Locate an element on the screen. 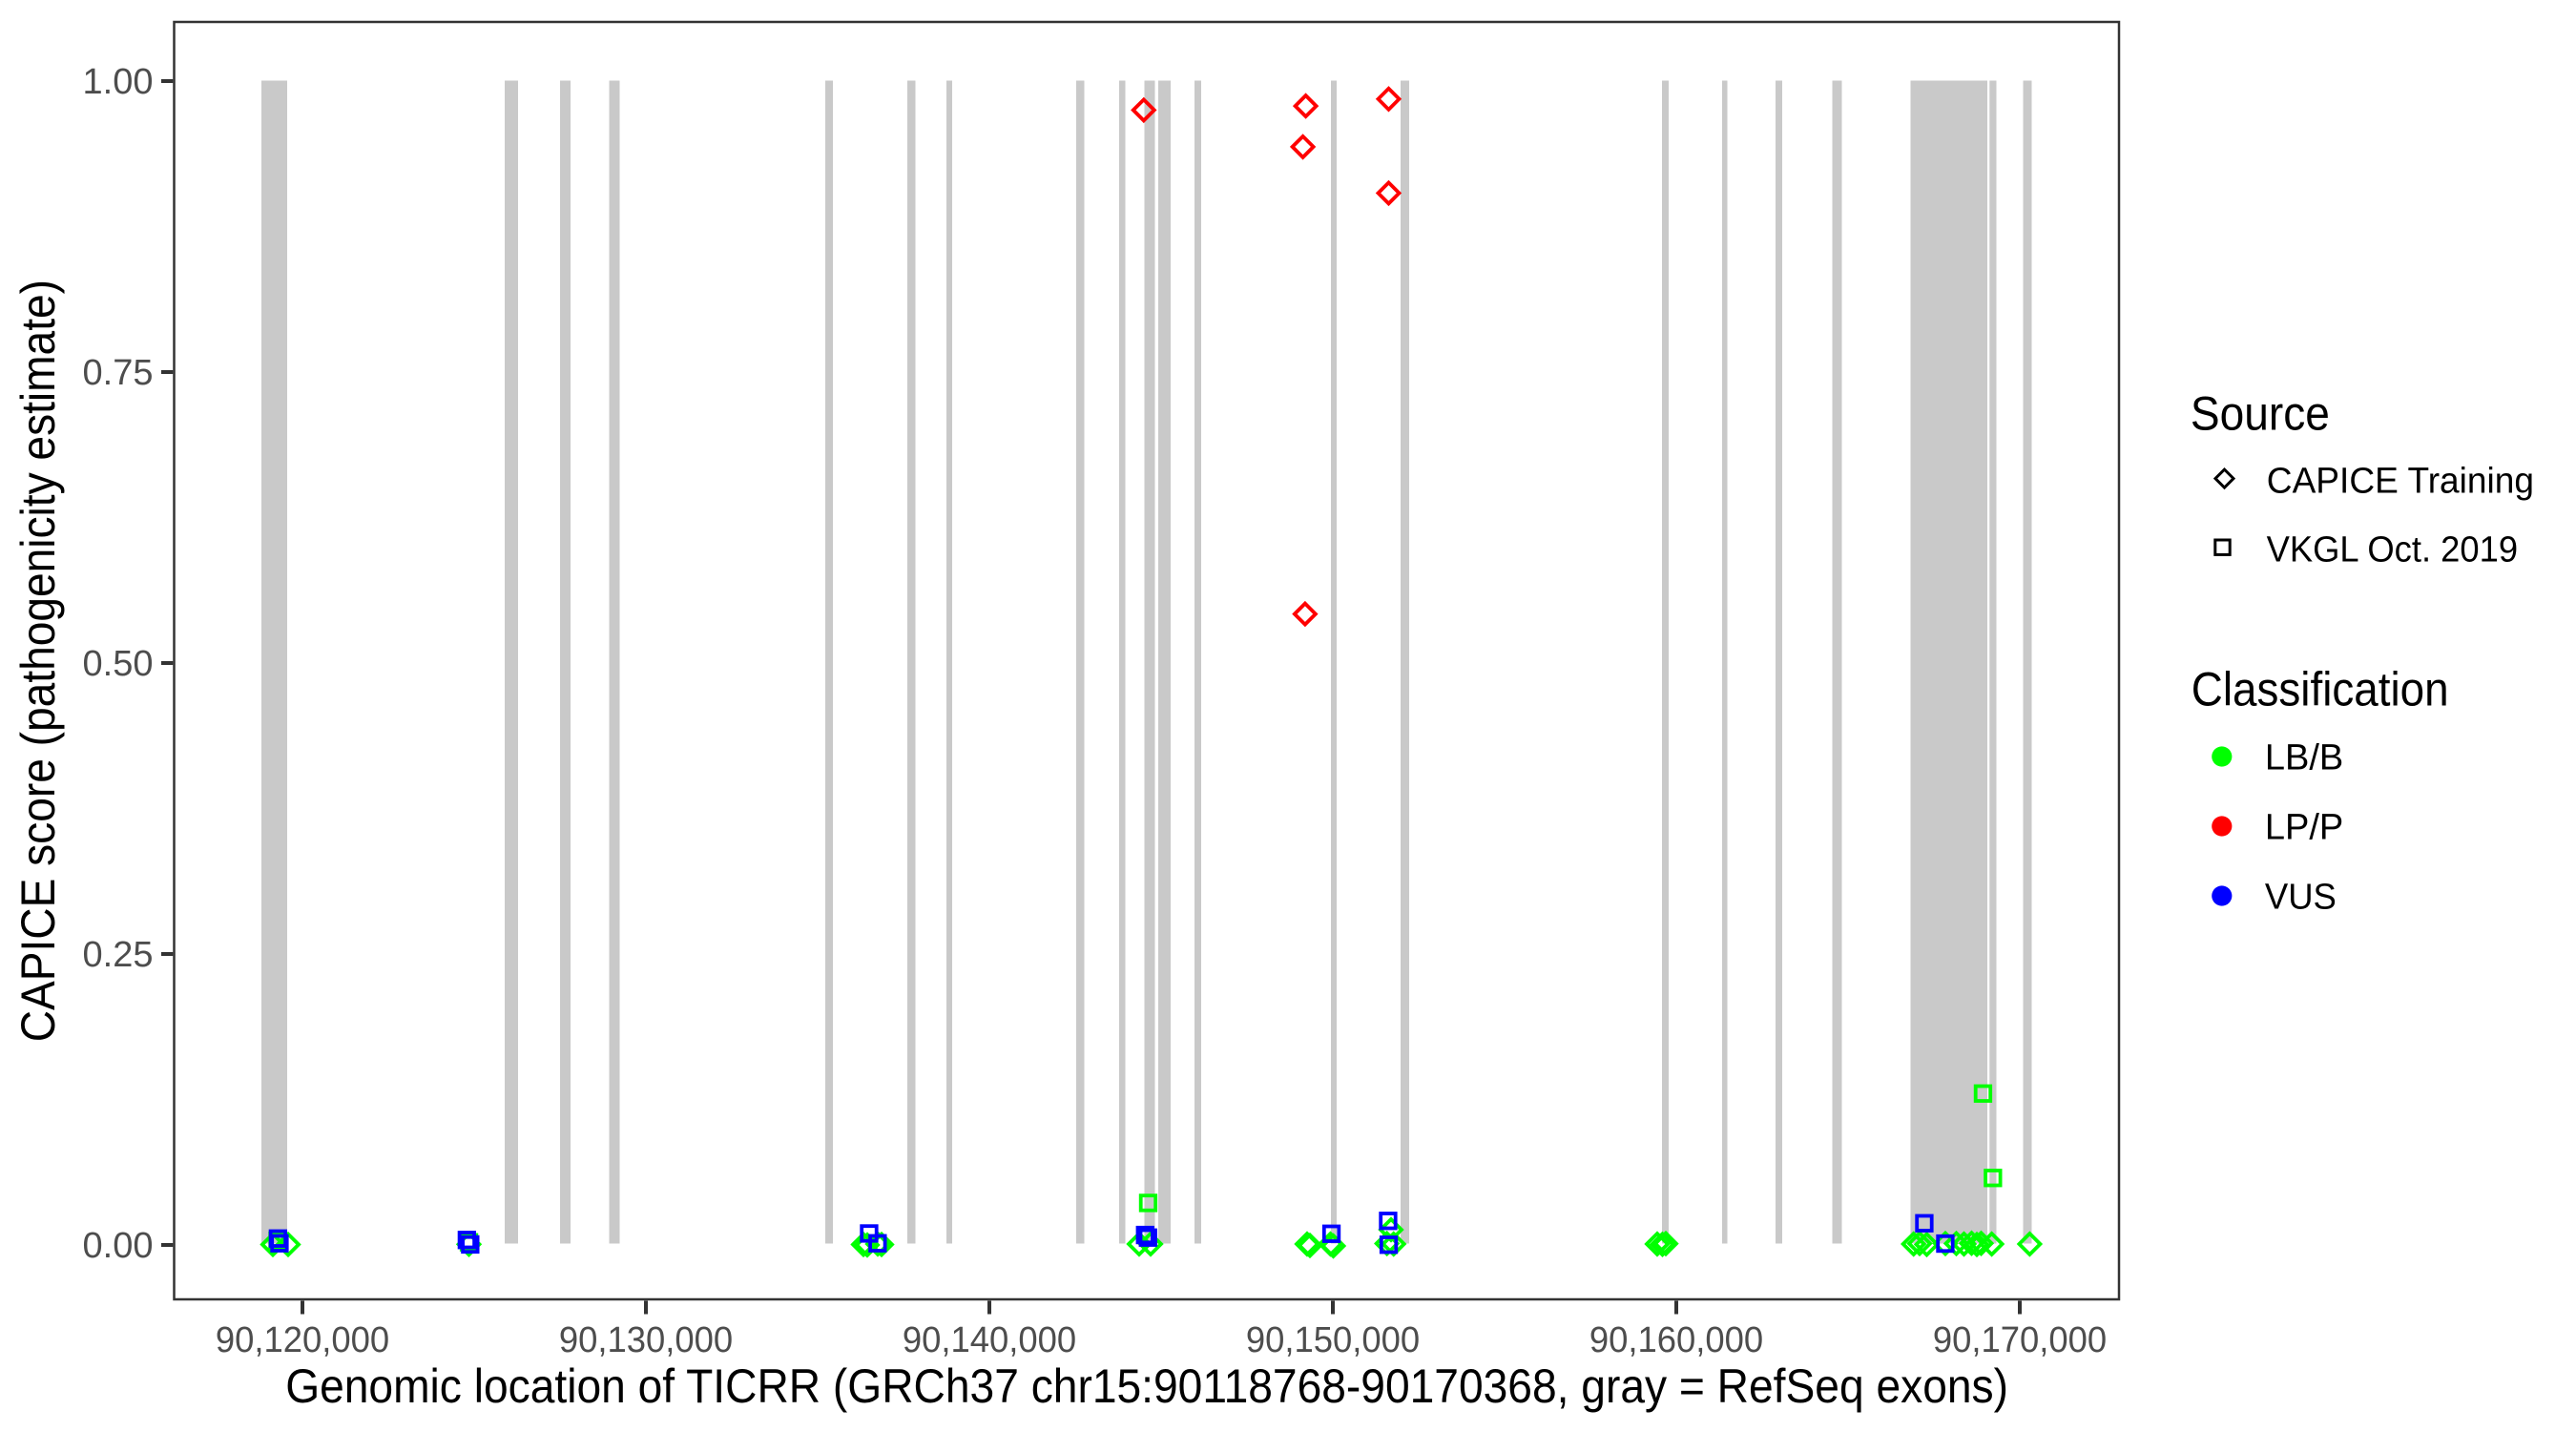 The image size is (2576, 1431). svg-text: 0.50 is located at coordinates (118, 664).